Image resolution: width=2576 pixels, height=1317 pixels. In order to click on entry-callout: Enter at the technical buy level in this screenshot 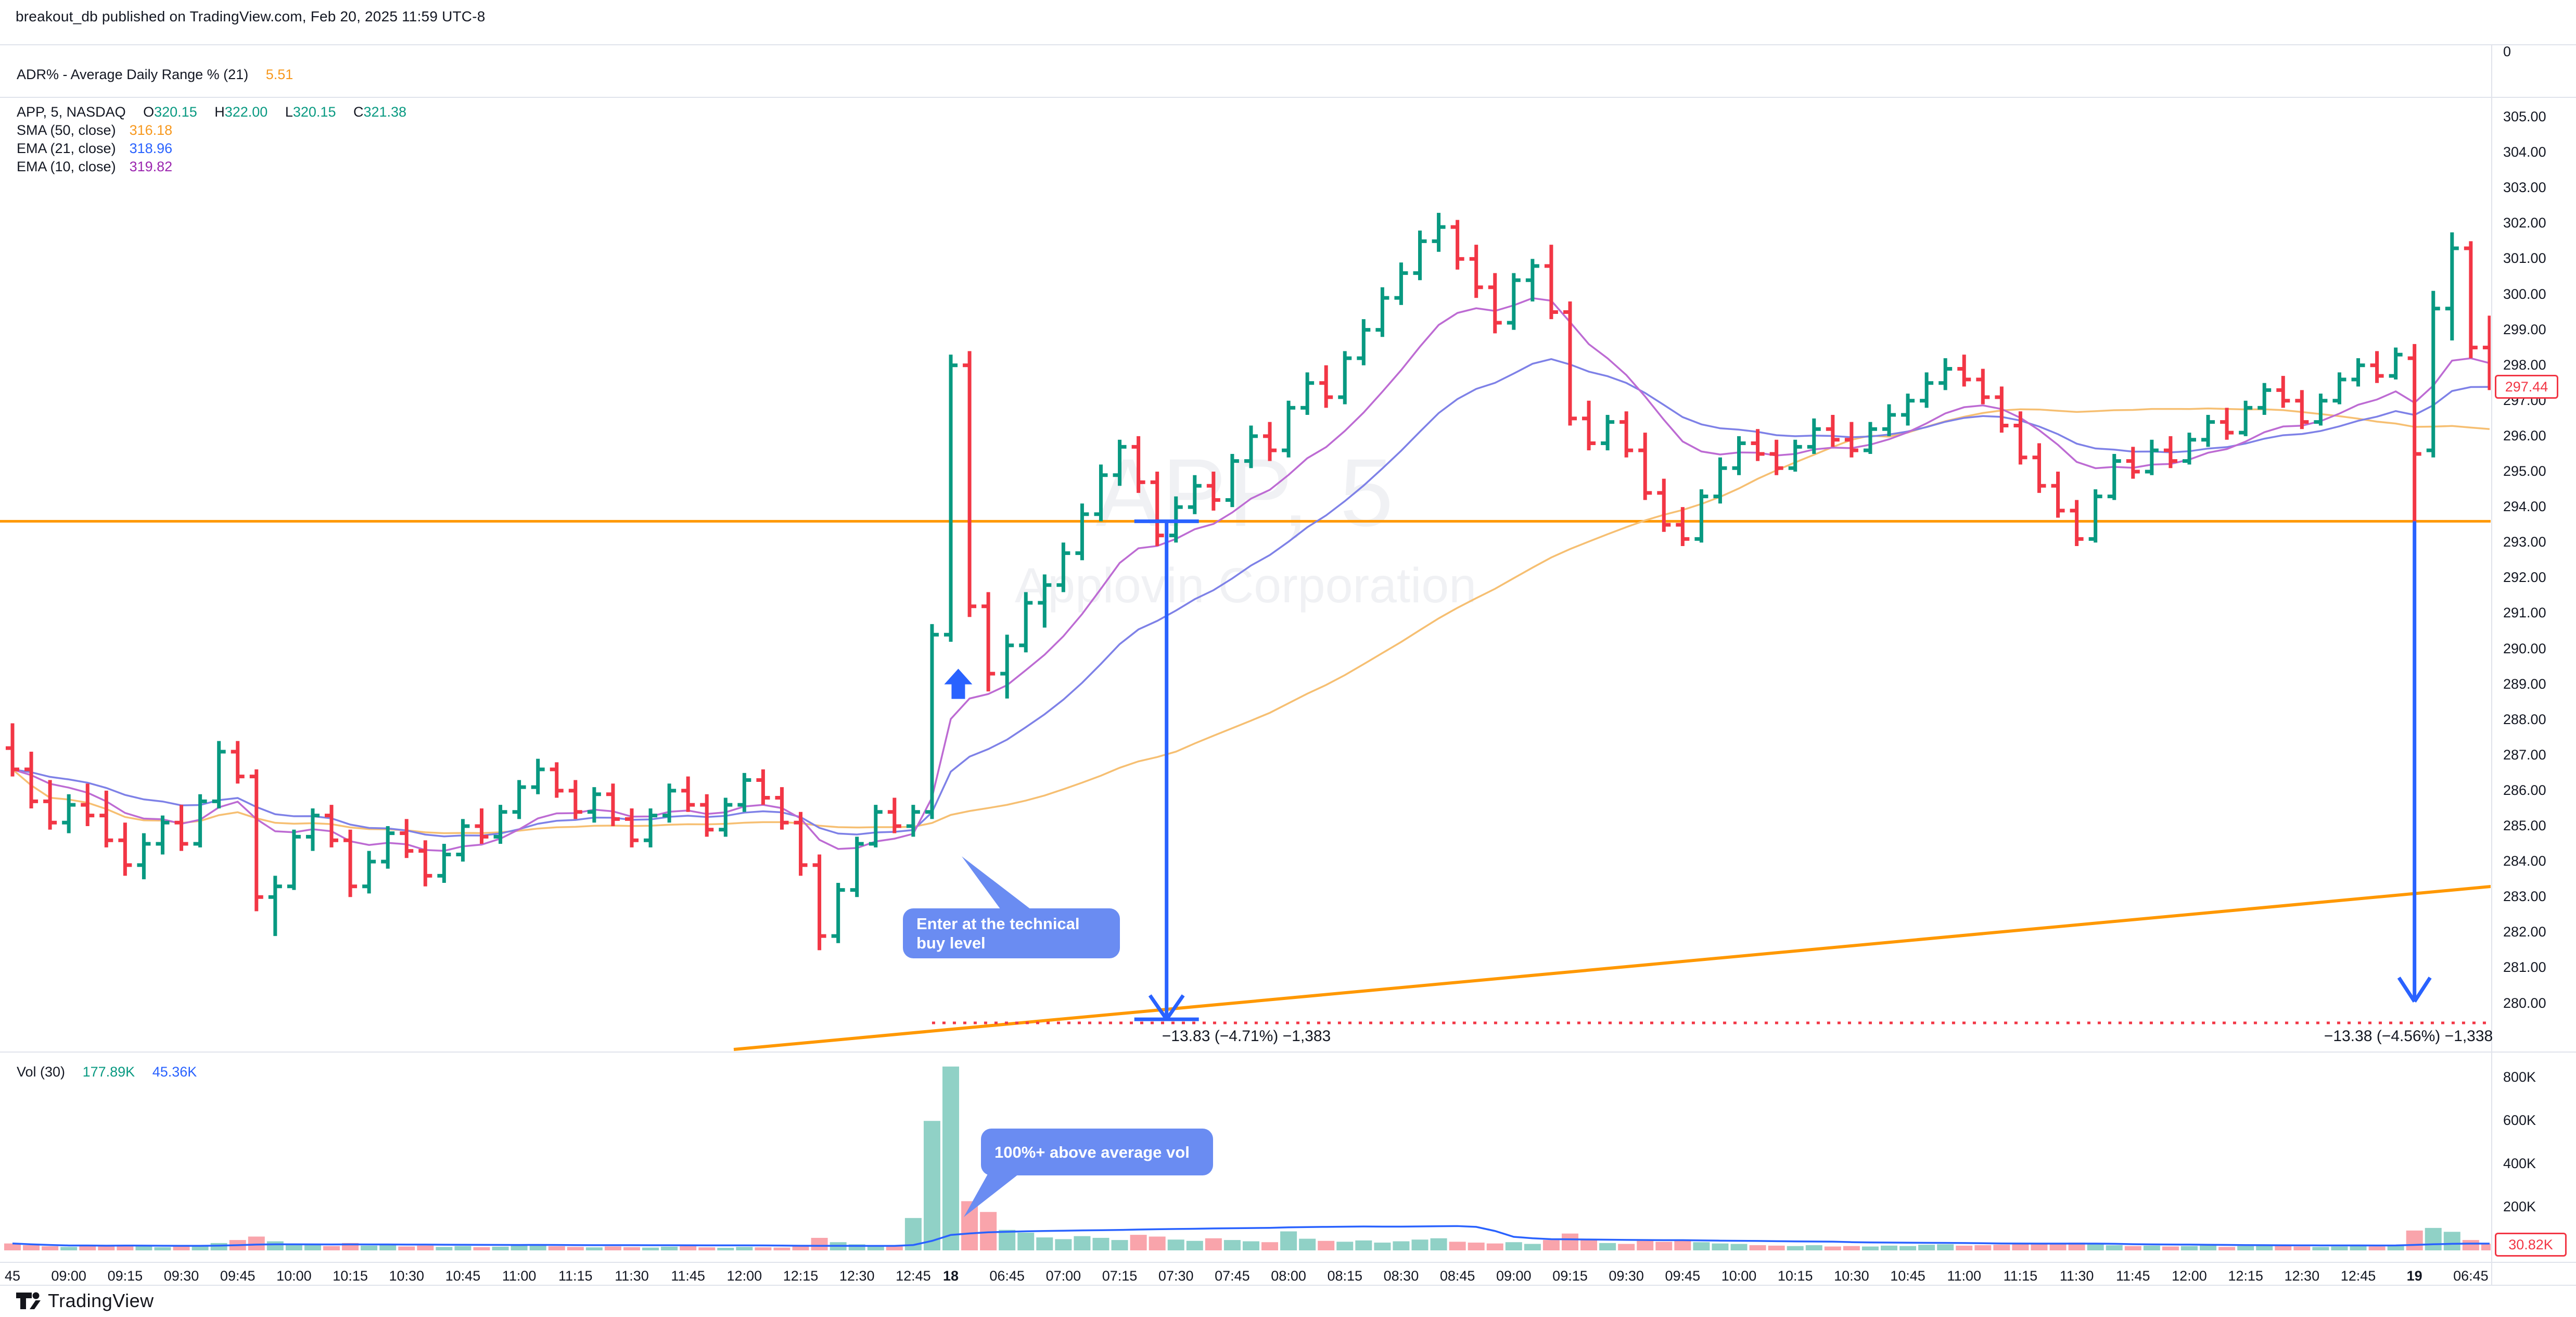, I will do `click(1011, 933)`.